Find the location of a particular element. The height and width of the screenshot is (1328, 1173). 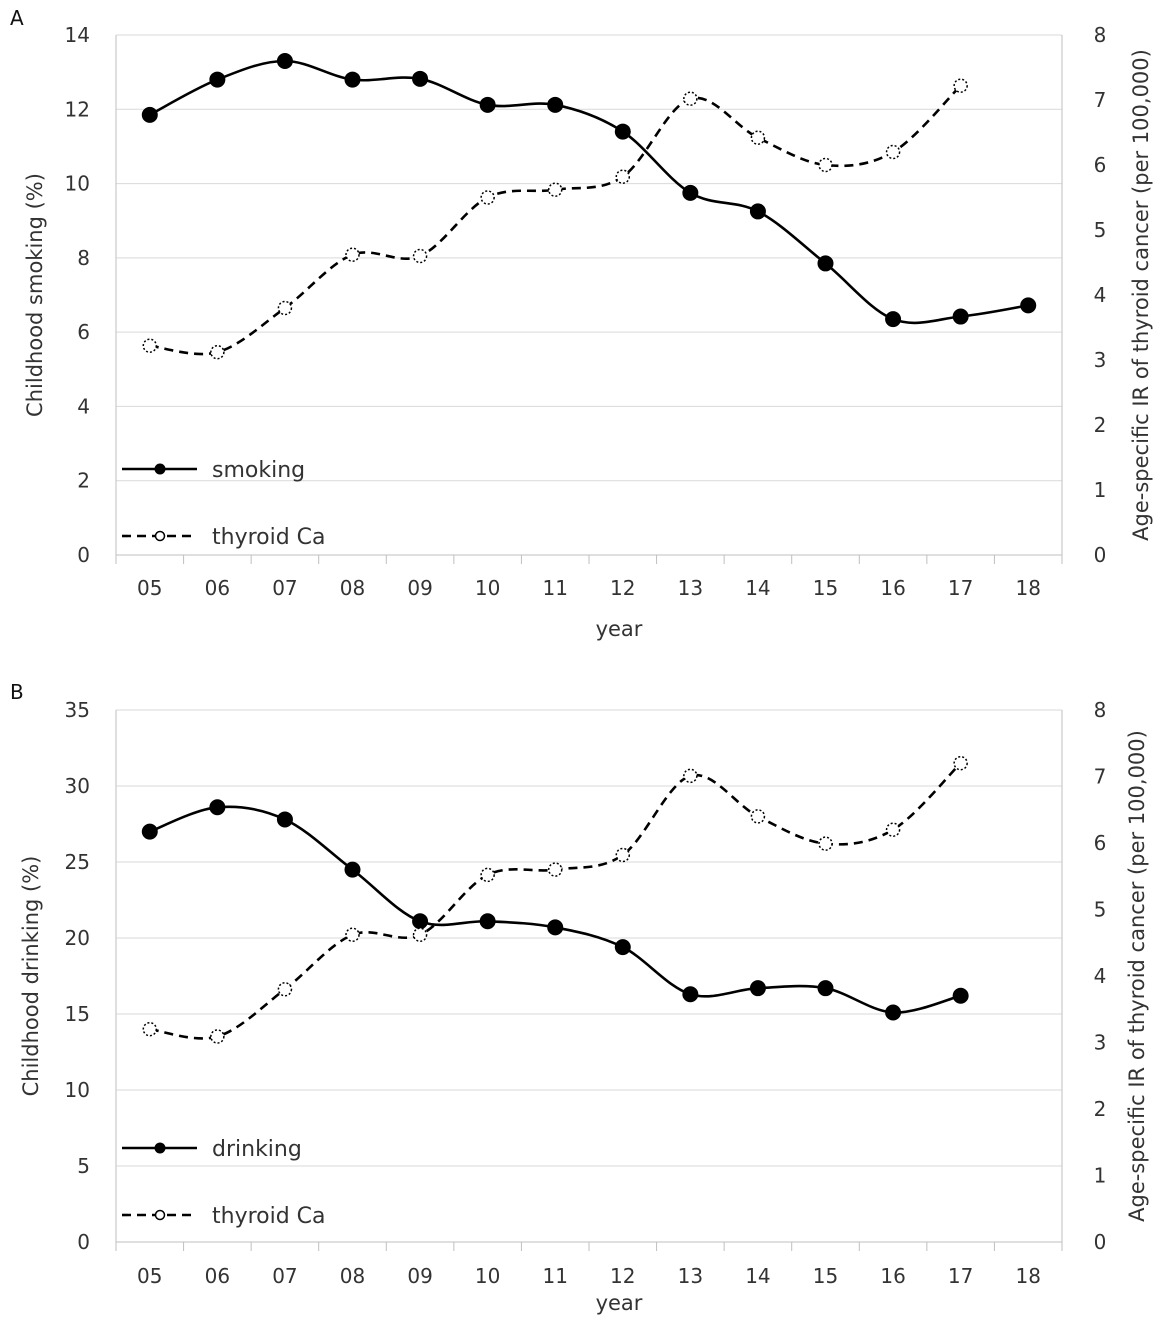

x-tick-label: 17 is located at coordinates (960, 1276).